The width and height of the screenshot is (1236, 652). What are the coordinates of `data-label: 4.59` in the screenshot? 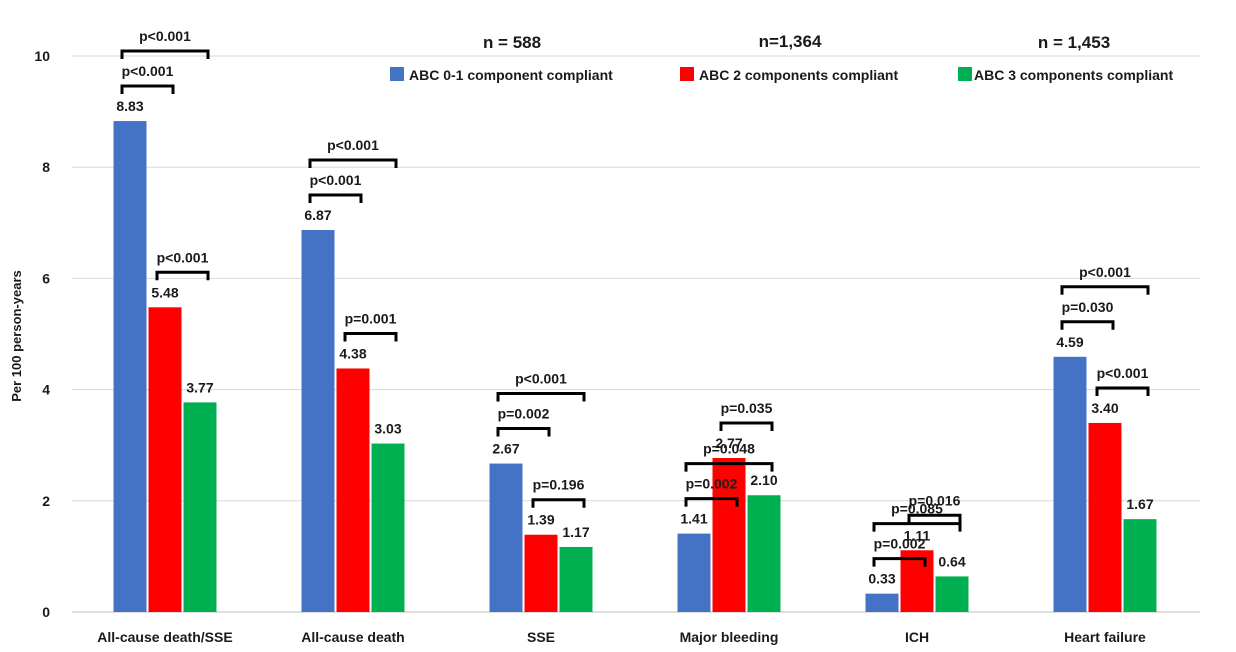 It's located at (1069, 342).